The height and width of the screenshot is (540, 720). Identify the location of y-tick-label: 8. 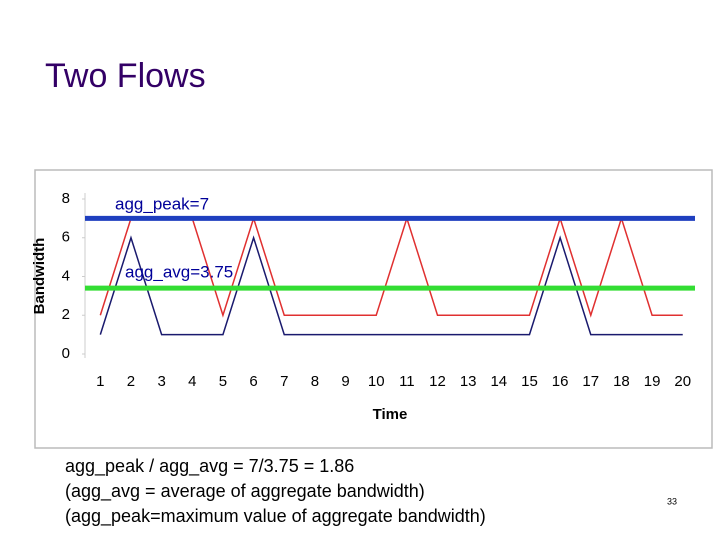
(66, 198).